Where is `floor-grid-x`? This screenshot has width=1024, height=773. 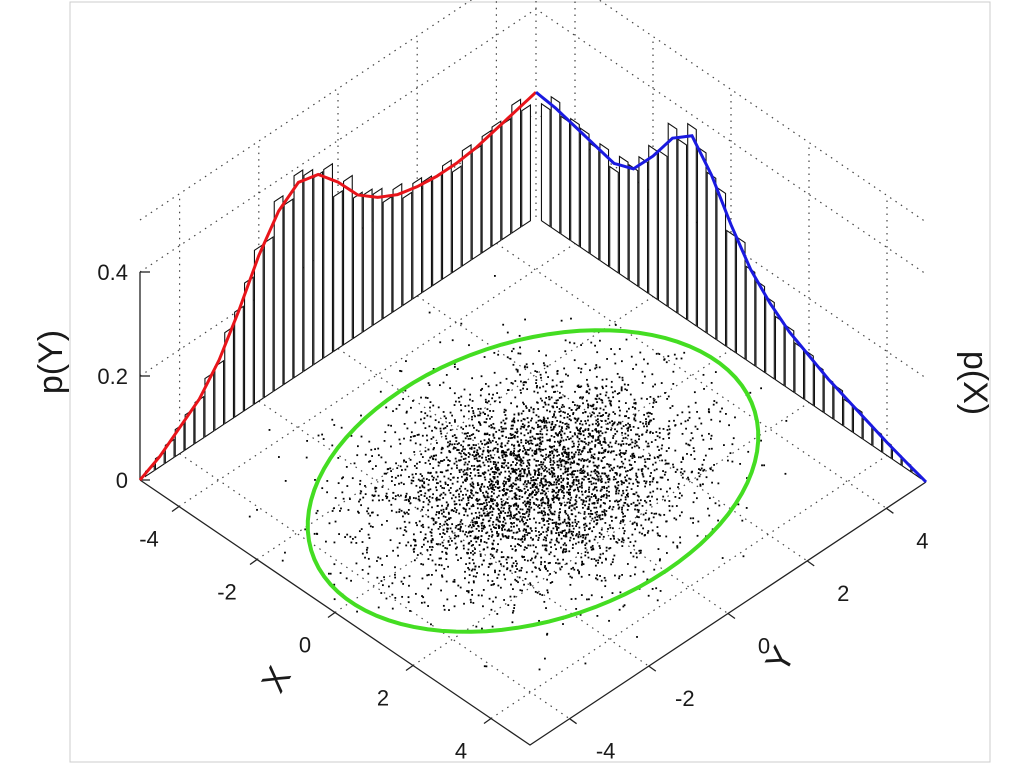 floor-grid-x is located at coordinates (611, 534).